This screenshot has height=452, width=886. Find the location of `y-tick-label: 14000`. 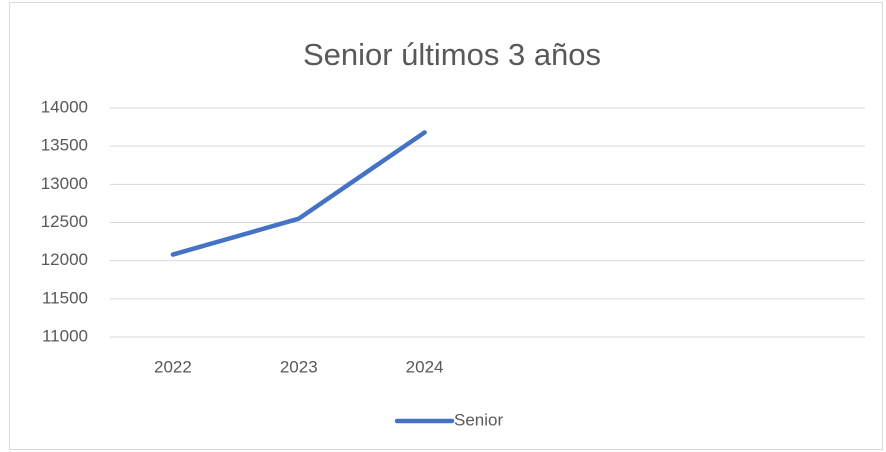

y-tick-label: 14000 is located at coordinates (64, 106).